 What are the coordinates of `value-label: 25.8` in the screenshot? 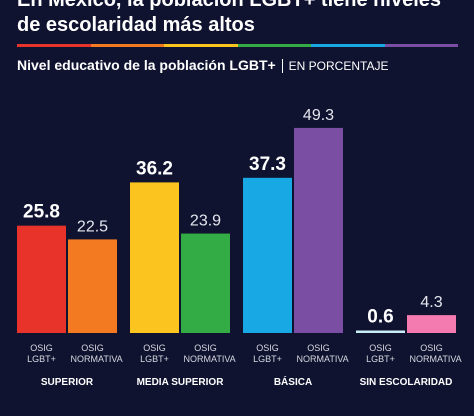 It's located at (41, 212).